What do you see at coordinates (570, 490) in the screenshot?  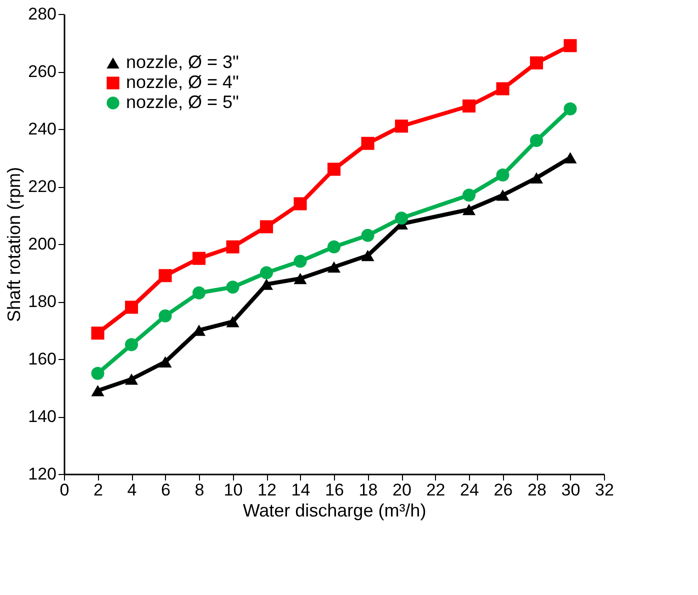 I see `x-tick-label: 30` at bounding box center [570, 490].